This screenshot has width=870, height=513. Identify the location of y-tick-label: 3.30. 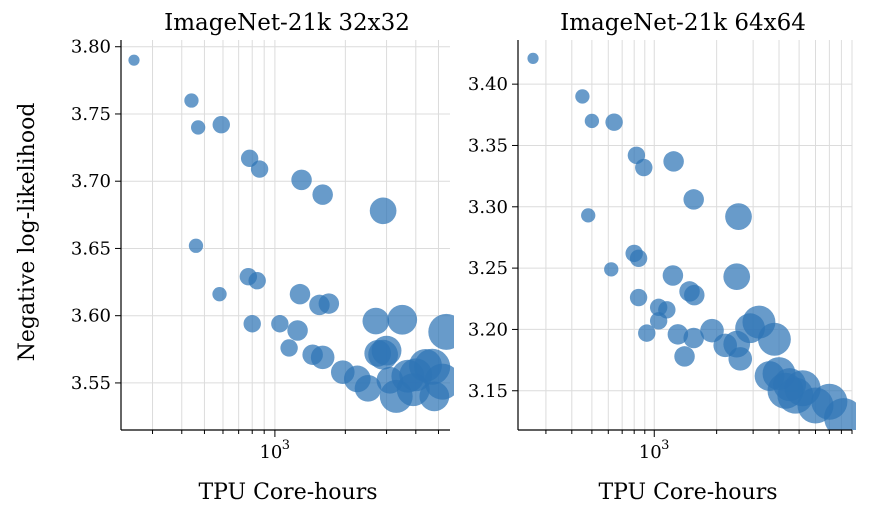
(488, 207).